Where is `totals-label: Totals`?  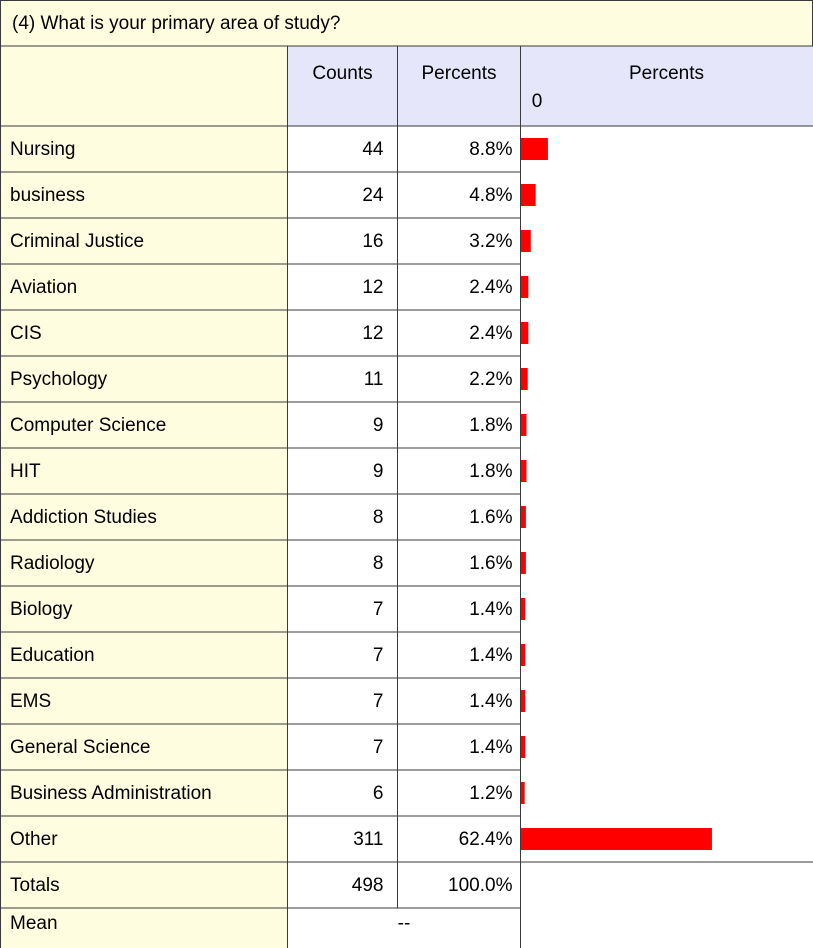
totals-label: Totals is located at coordinates (35, 885).